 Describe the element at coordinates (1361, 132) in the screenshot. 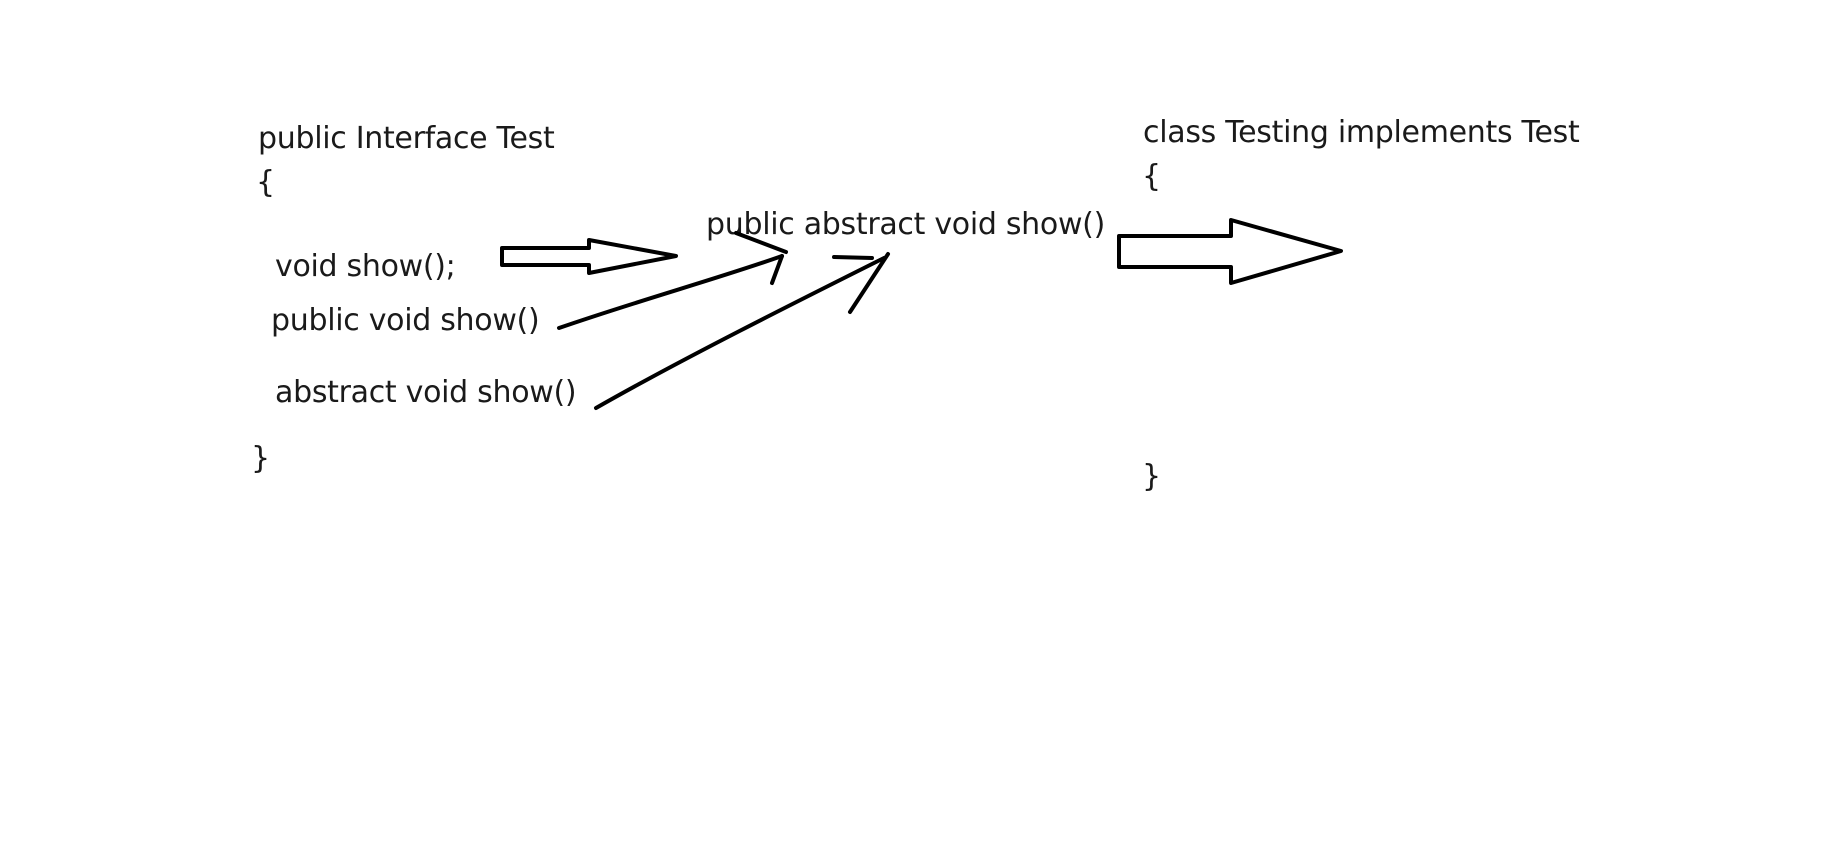

I see `class-header: class Testing implements Test` at that location.